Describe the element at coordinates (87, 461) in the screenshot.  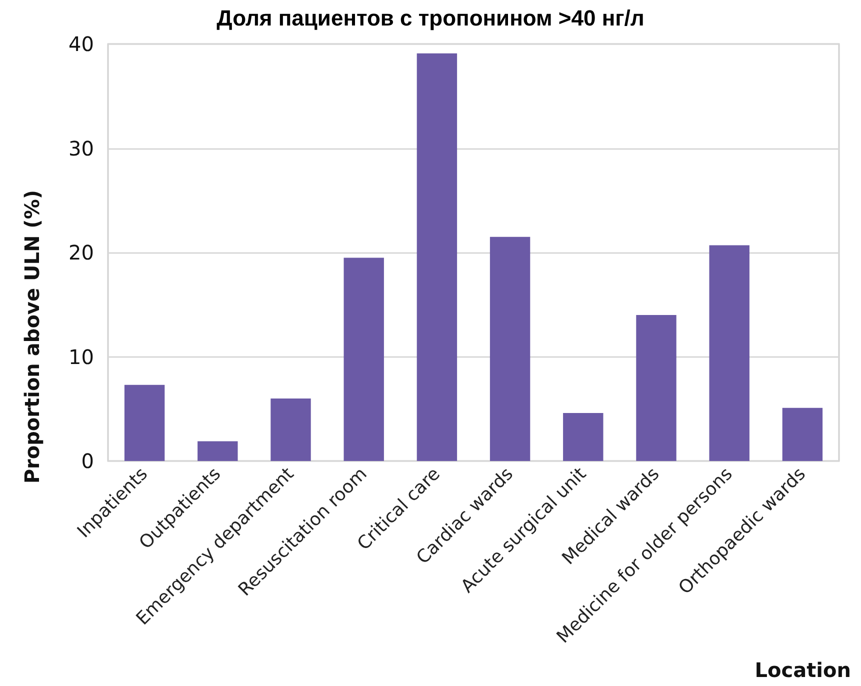
I see `y-tick-label: 0` at that location.